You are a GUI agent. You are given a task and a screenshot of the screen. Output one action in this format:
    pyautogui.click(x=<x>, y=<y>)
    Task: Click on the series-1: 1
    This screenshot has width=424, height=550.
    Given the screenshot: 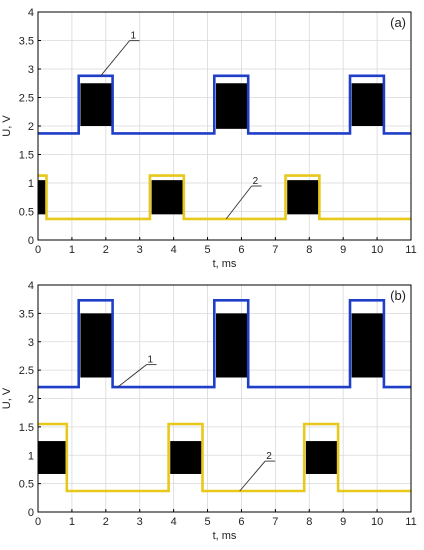 What is the action you would take?
    pyautogui.click(x=224, y=343)
    